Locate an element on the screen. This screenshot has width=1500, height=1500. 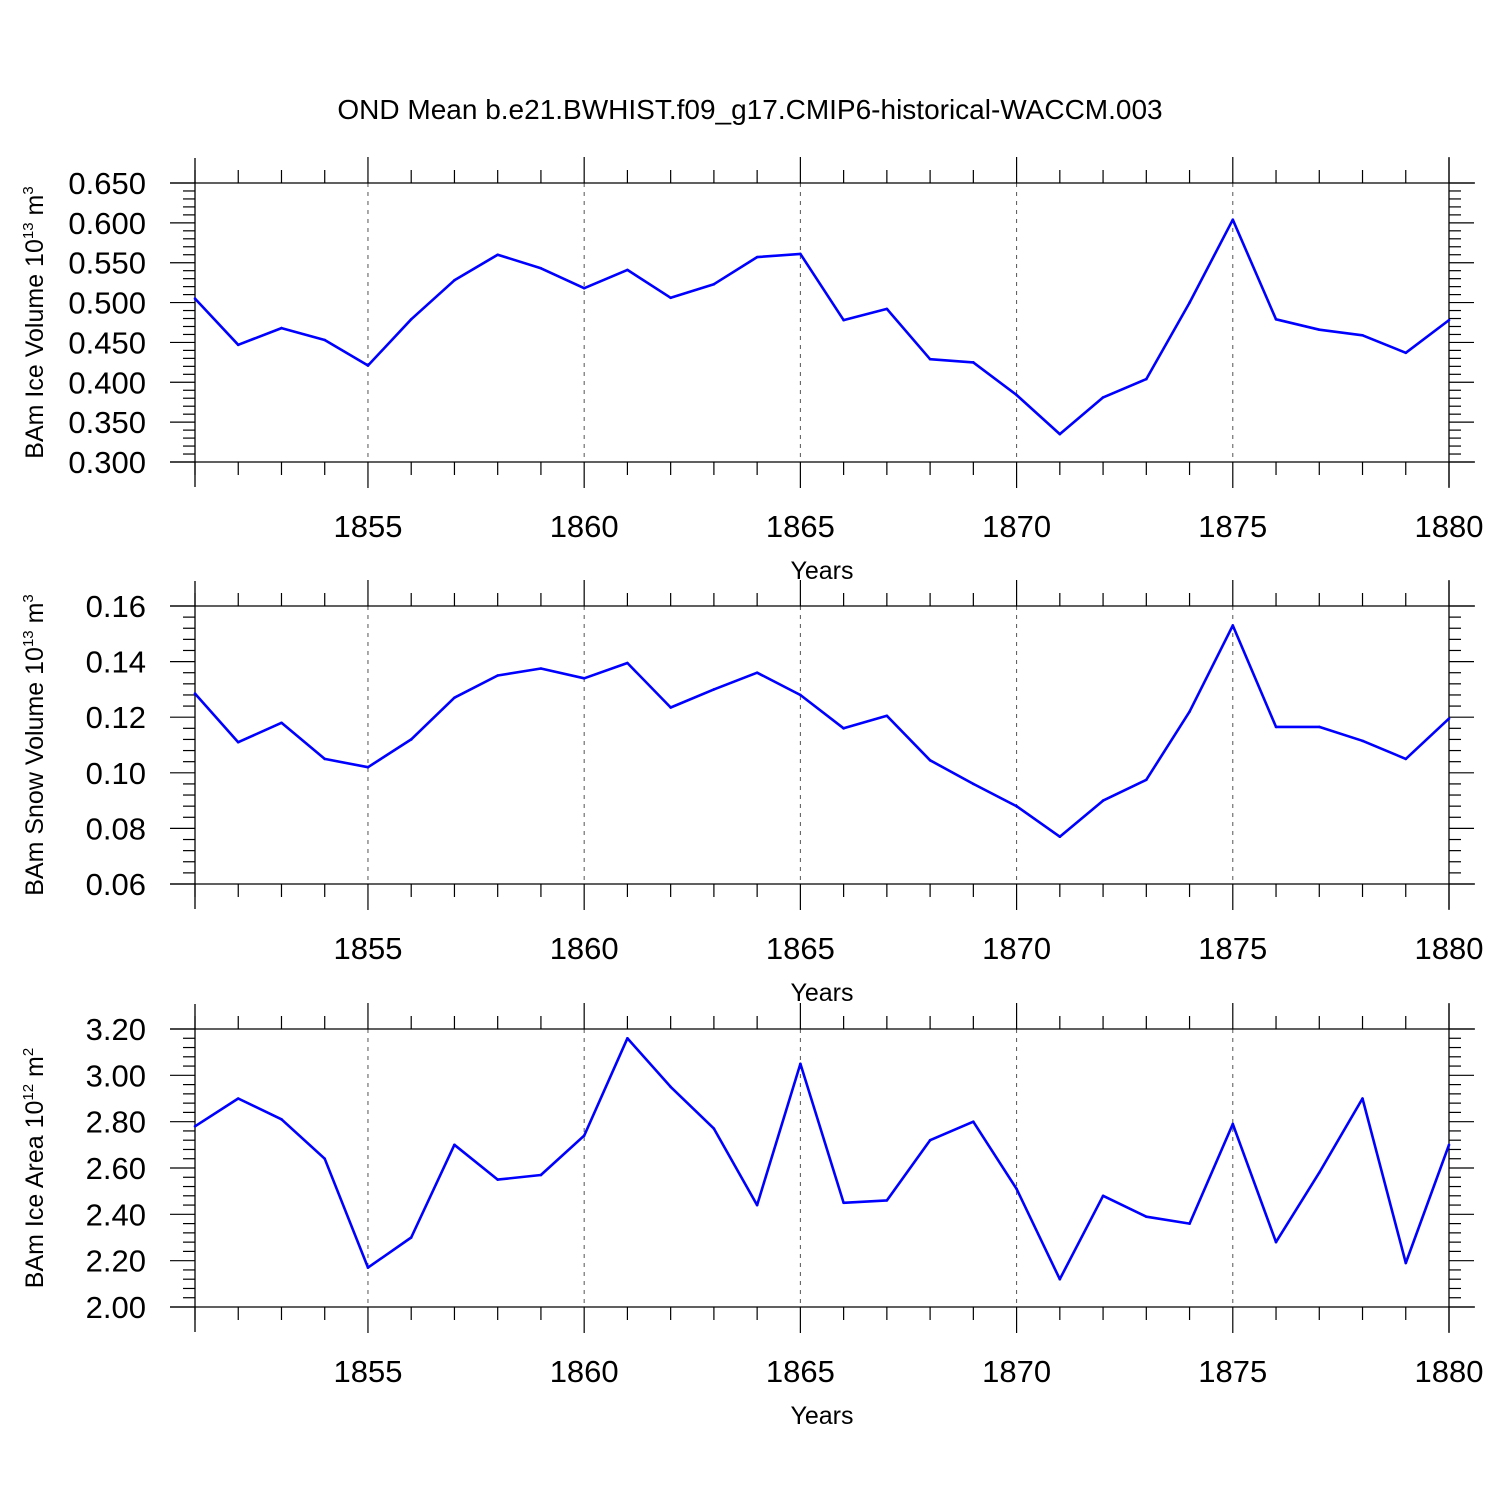
y-tick-label: 0.10 is located at coordinates (116, 773).